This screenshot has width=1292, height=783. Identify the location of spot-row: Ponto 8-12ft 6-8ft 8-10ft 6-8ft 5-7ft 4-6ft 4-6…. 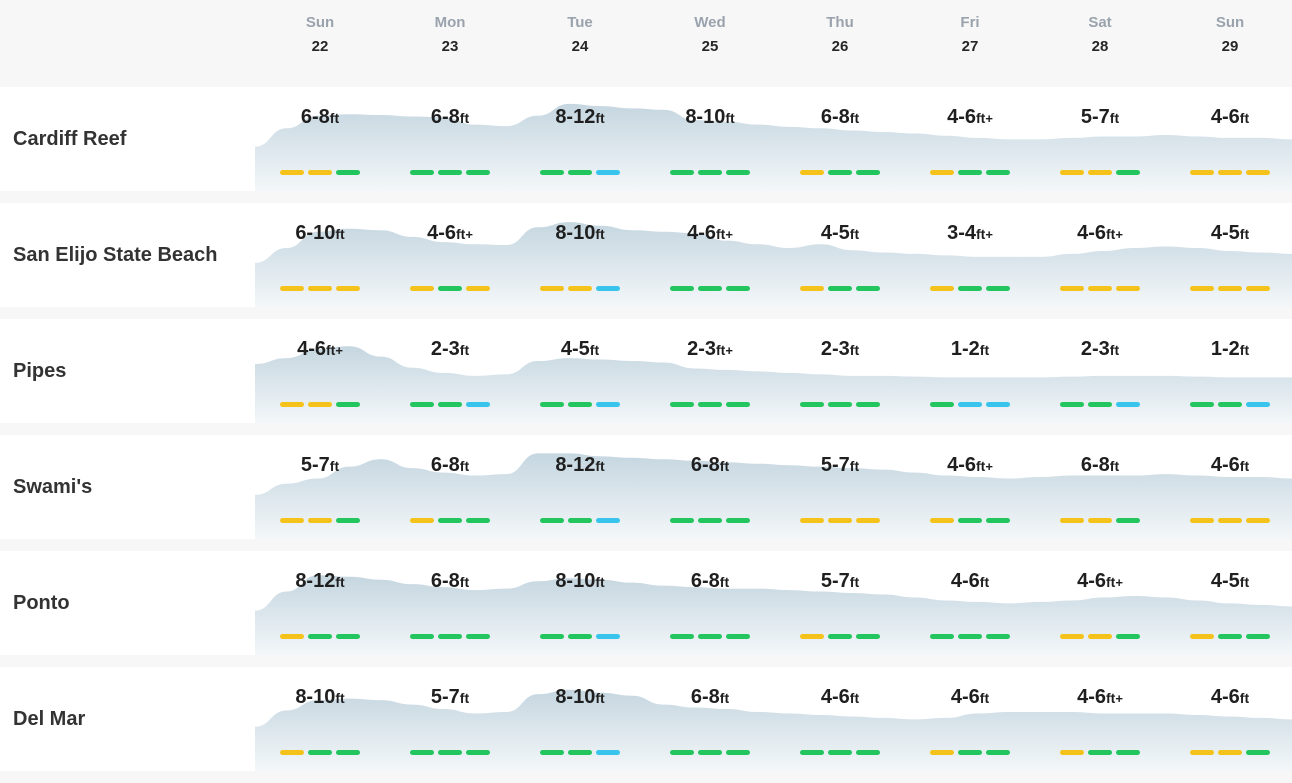
(646, 603).